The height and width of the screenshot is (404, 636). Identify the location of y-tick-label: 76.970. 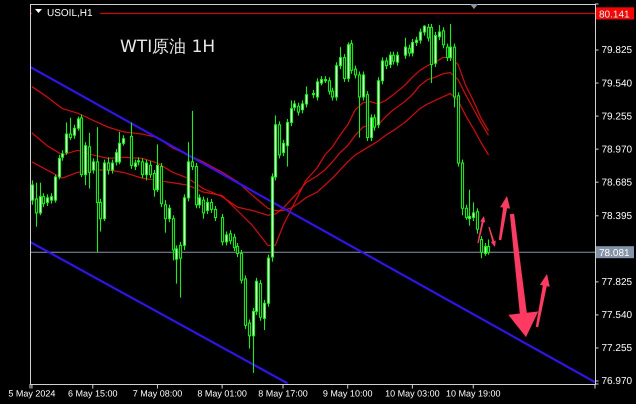
(617, 382).